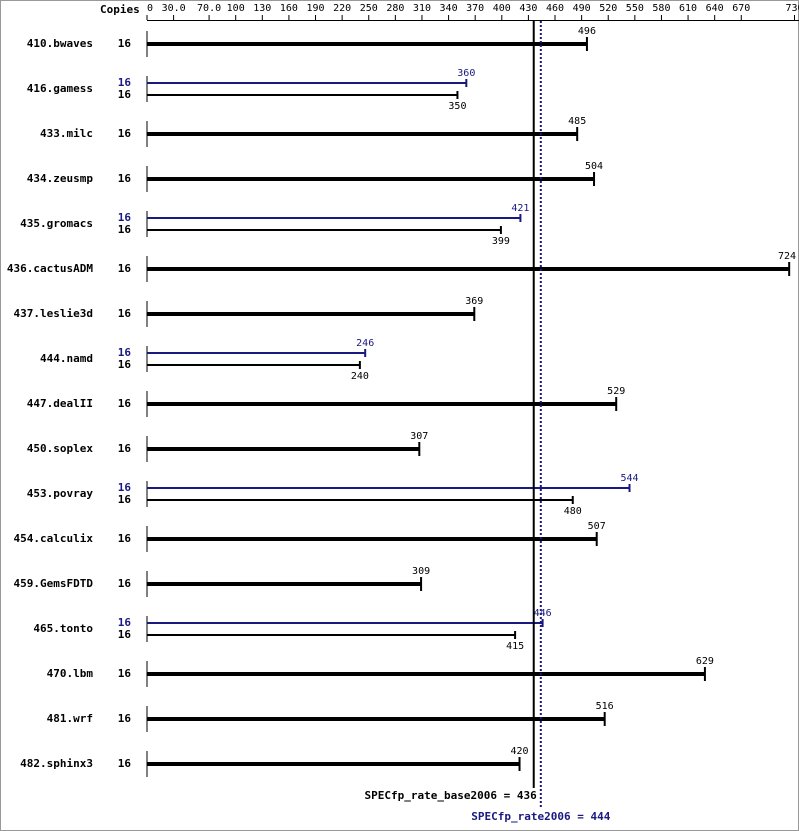 The width and height of the screenshot is (799, 831). I want to click on value-label: 724, so click(787, 256).